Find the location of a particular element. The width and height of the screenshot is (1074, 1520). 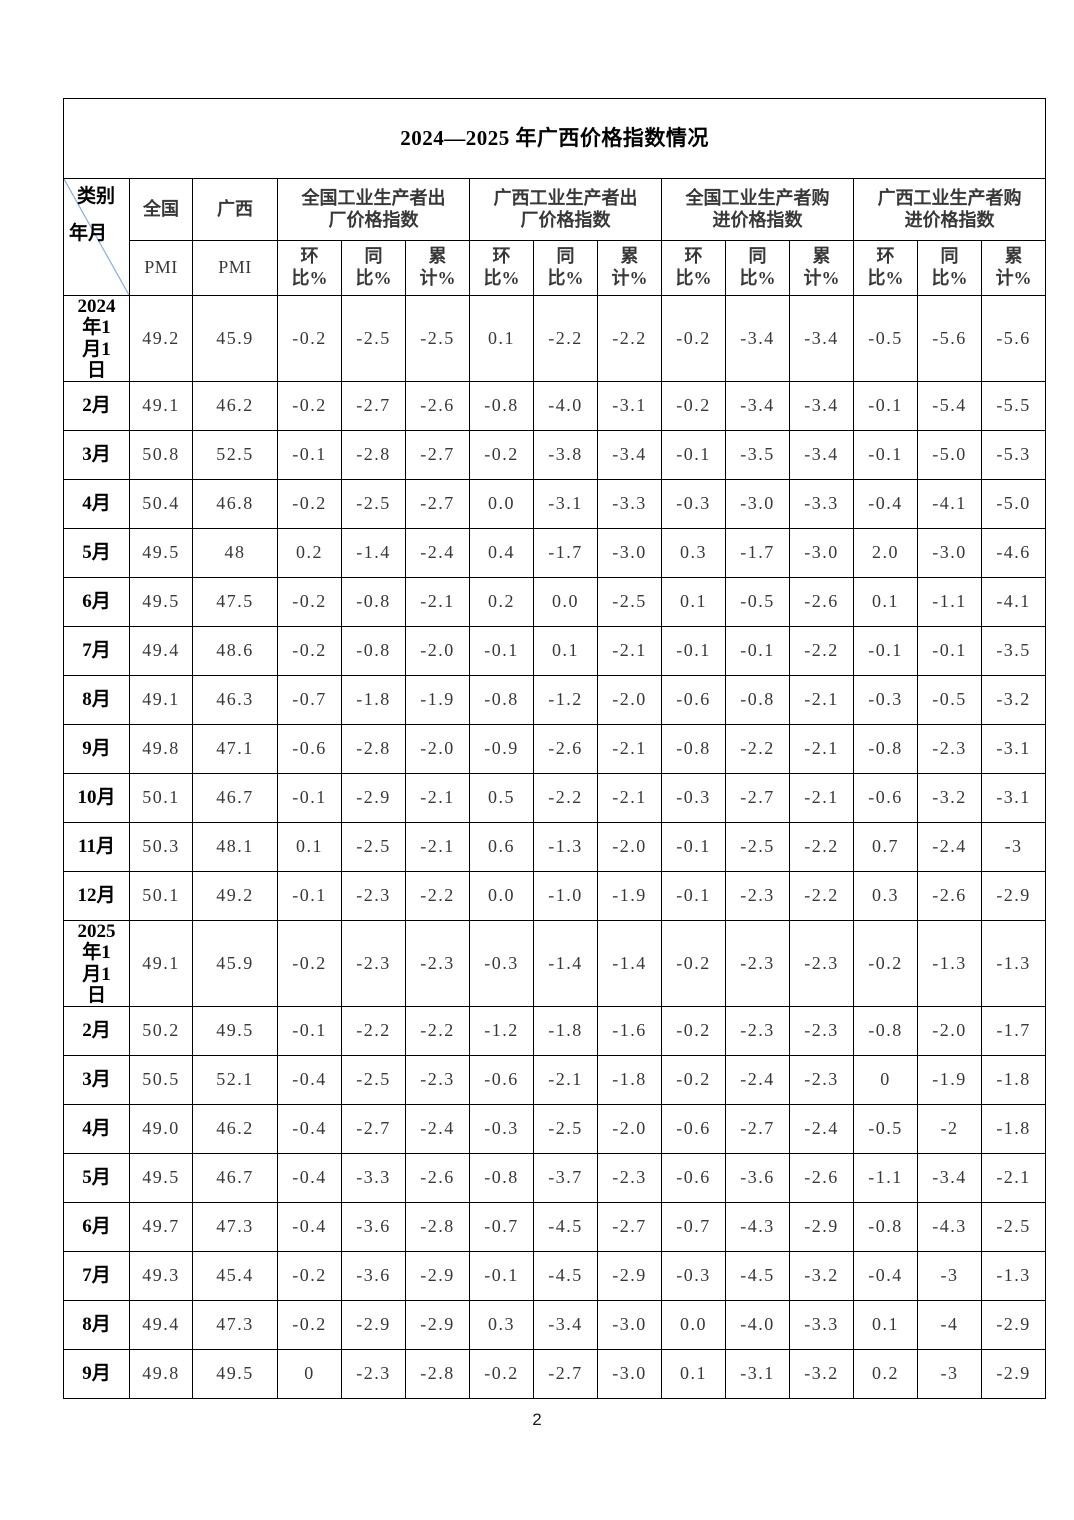

data-cell: 46.8 is located at coordinates (235, 504).